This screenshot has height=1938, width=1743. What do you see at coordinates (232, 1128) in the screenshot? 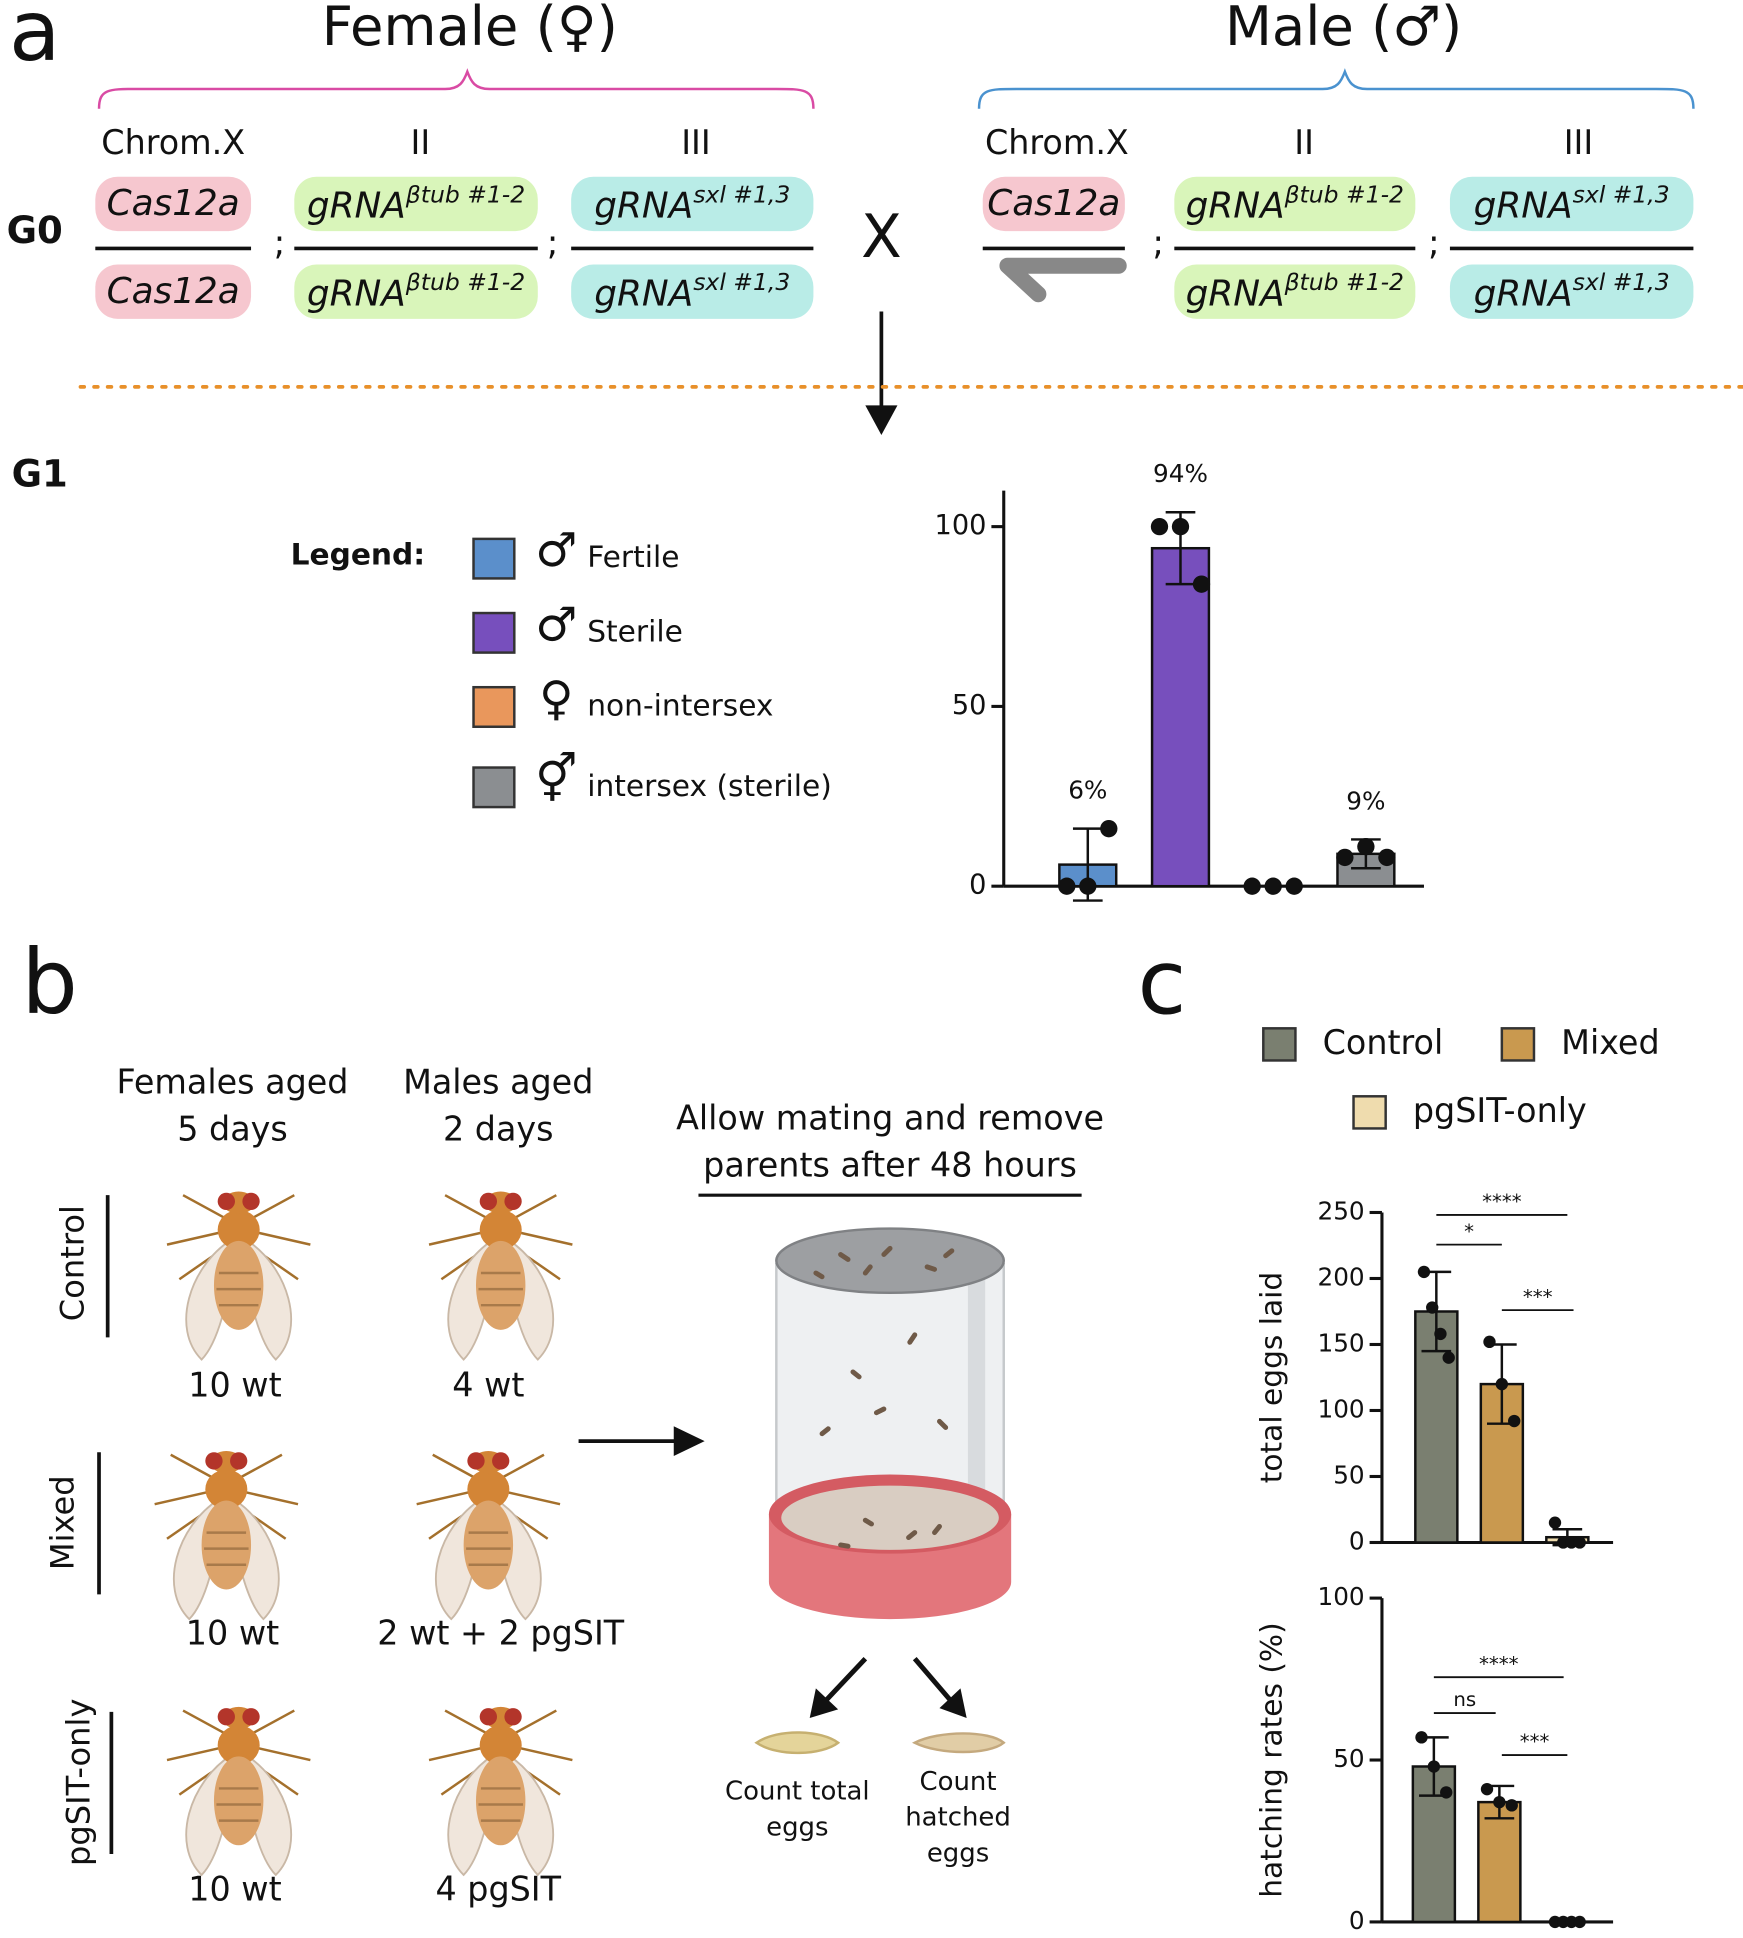
I see `column-header: 5 days` at bounding box center [232, 1128].